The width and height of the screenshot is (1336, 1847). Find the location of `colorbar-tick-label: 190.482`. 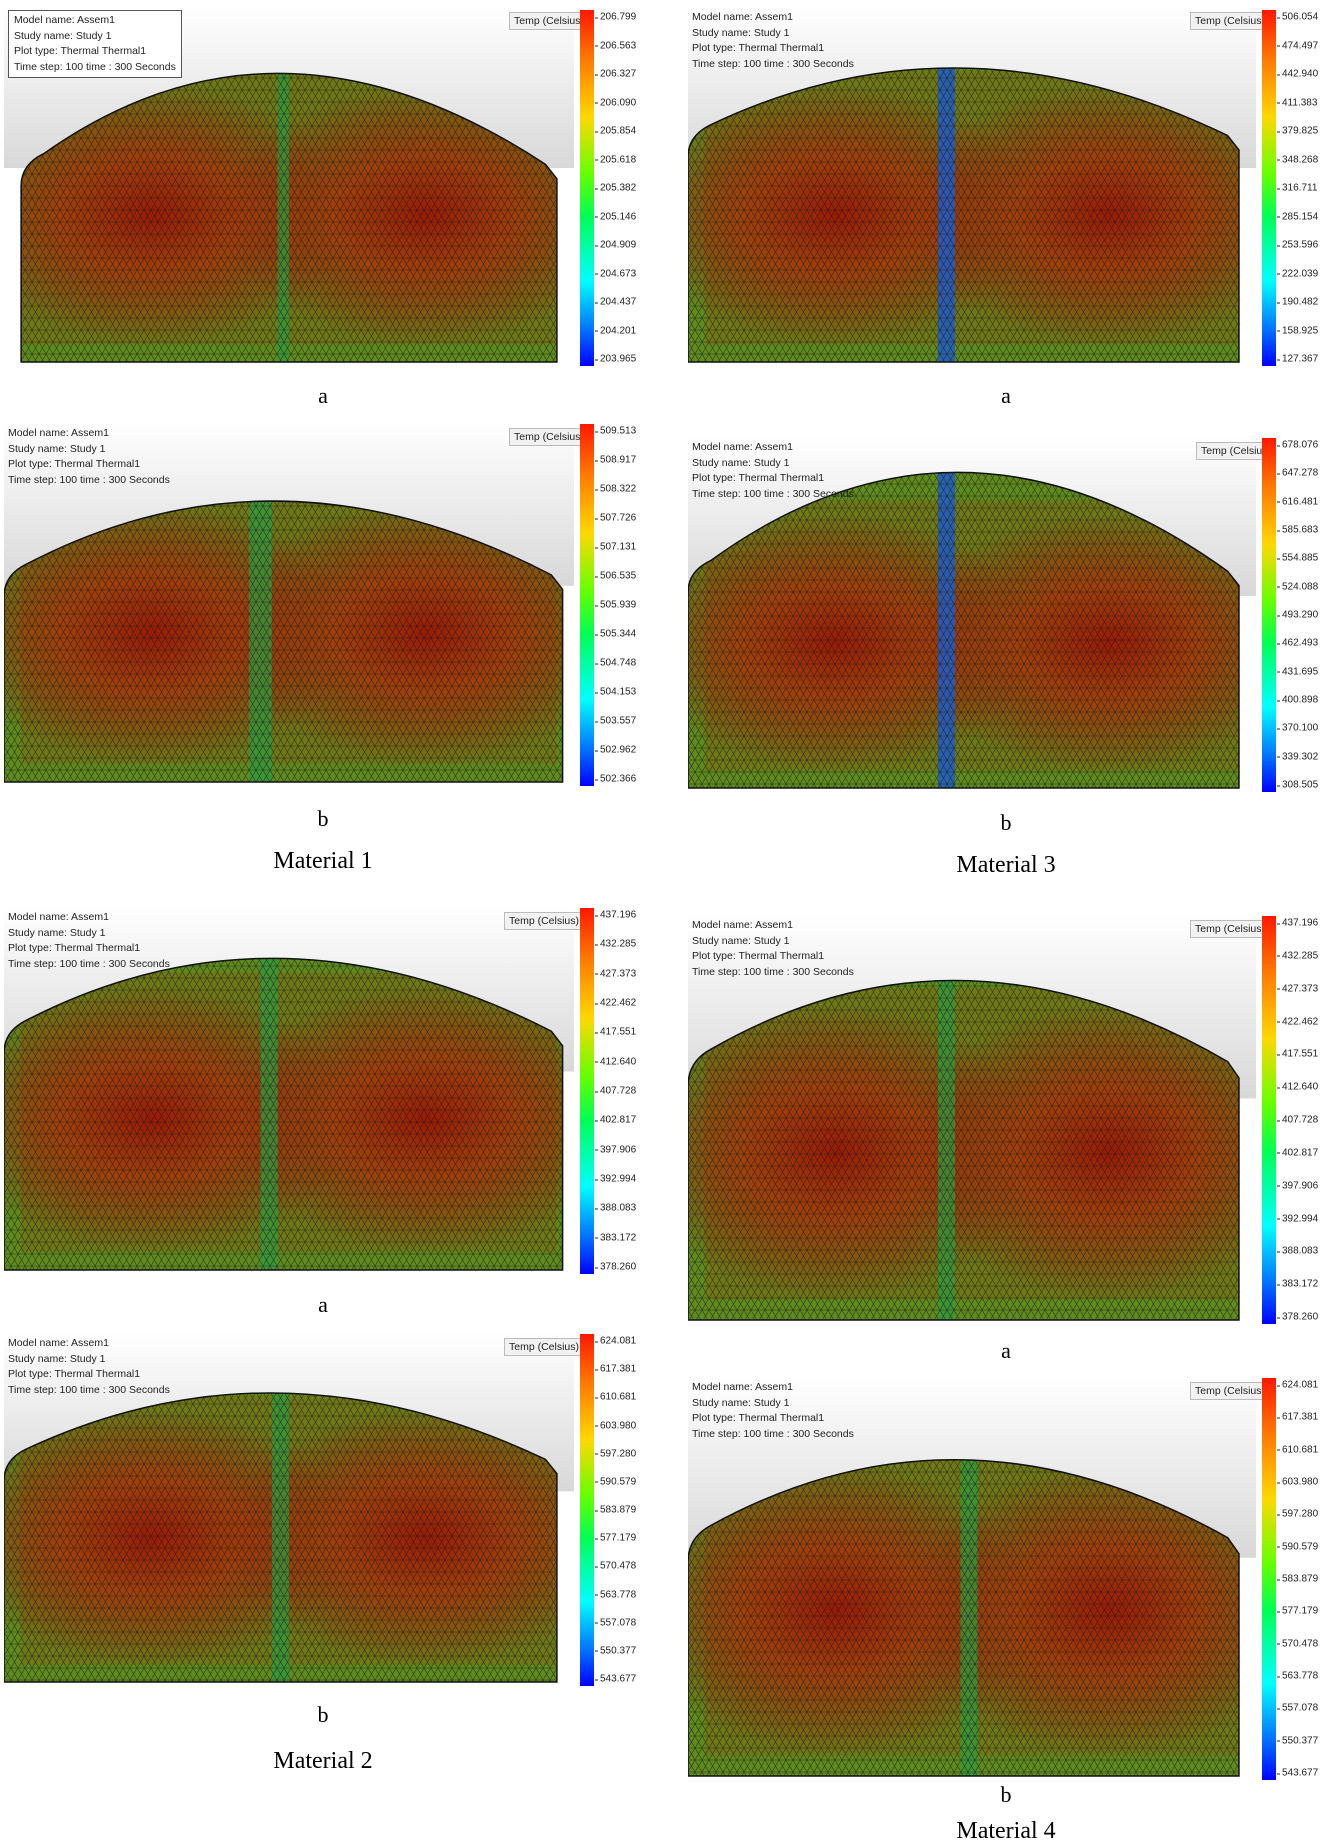

colorbar-tick-label: 190.482 is located at coordinates (1297, 302).